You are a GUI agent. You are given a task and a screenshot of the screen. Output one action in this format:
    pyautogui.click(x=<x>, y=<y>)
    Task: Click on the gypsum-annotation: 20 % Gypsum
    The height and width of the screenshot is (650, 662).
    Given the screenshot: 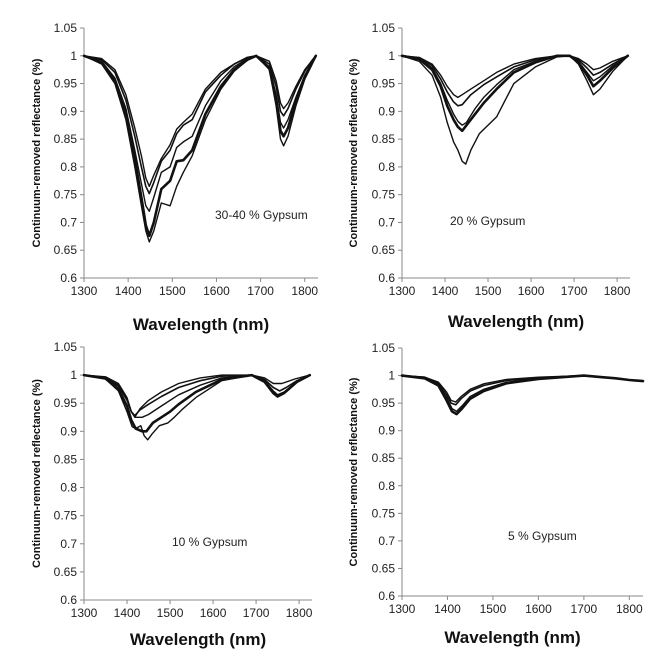 What is the action you would take?
    pyautogui.click(x=487, y=221)
    